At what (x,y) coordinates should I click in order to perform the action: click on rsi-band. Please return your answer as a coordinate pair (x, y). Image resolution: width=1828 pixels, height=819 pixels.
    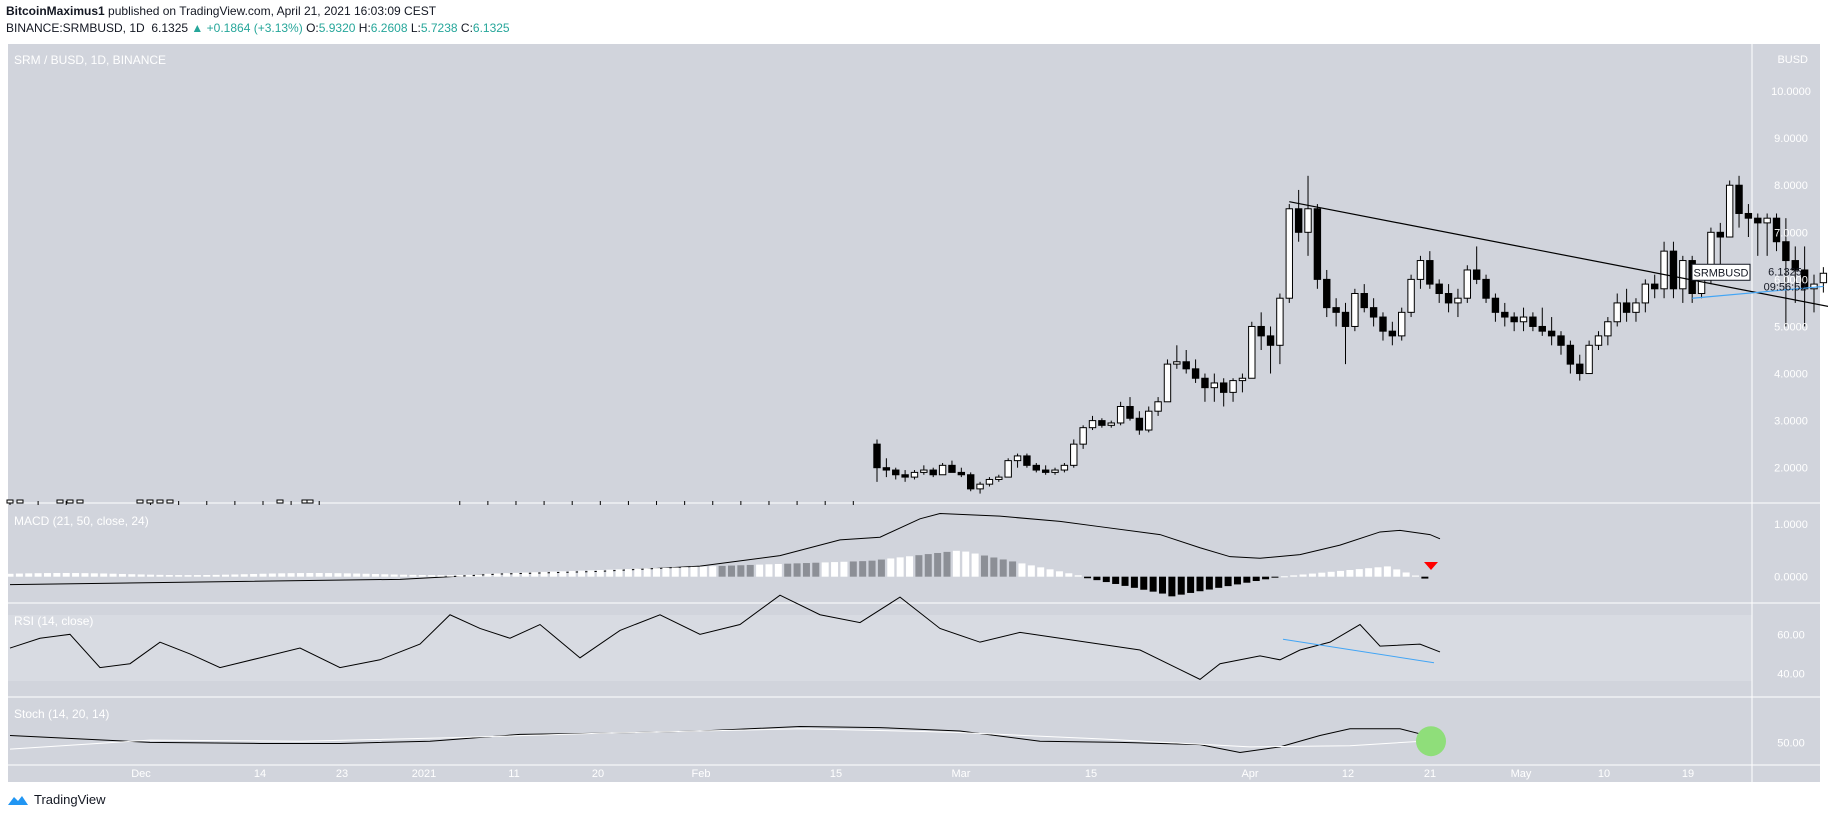
    Looking at the image, I should click on (880, 648).